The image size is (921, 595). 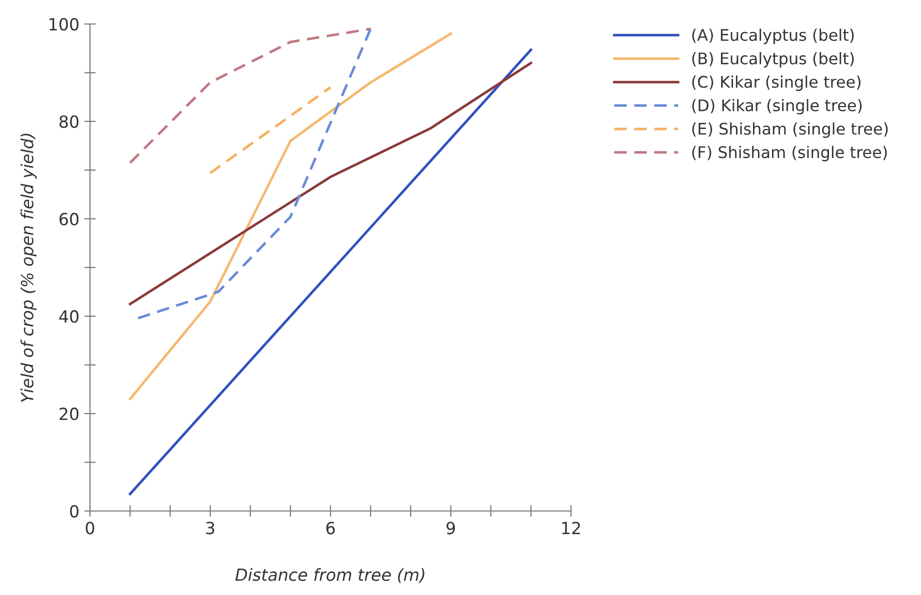 I want to click on legend-label: (B) Eucalytpus (belt), so click(x=773, y=60).